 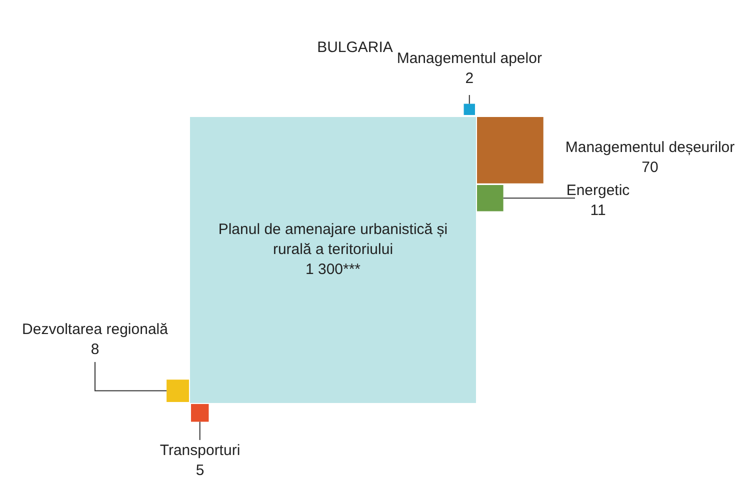 I want to click on data-label: 11, so click(x=598, y=211).